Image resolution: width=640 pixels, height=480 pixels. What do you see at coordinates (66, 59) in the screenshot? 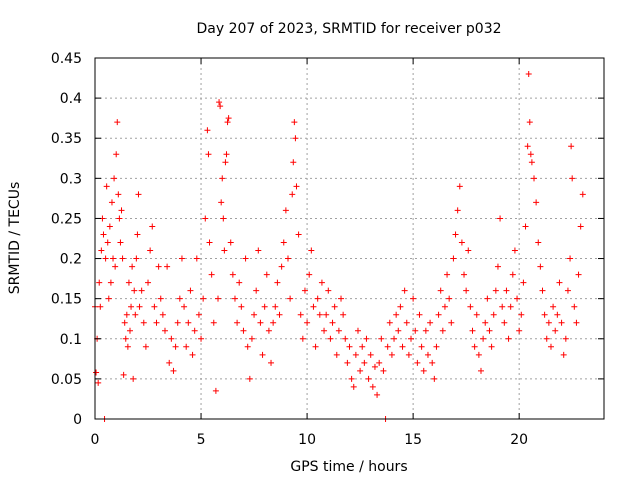
I see `y-tick-label: 0.45` at bounding box center [66, 59].